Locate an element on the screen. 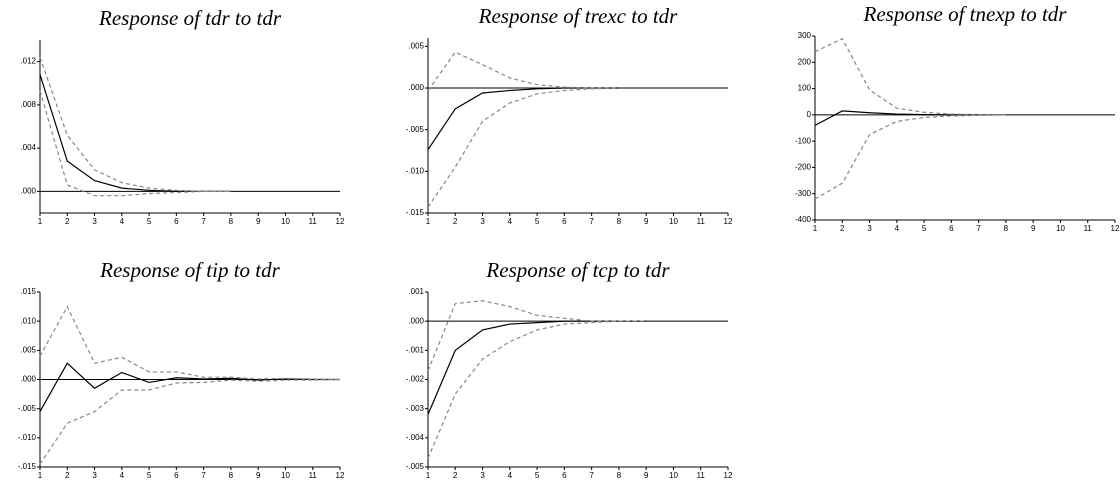  y-tick-label: -.004 is located at coordinates (415, 437).